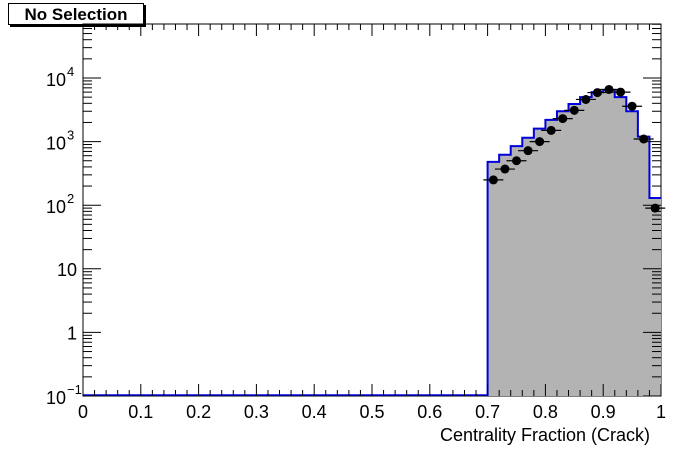  What do you see at coordinates (70, 135) in the screenshot?
I see `y-tick-exponent: 3` at bounding box center [70, 135].